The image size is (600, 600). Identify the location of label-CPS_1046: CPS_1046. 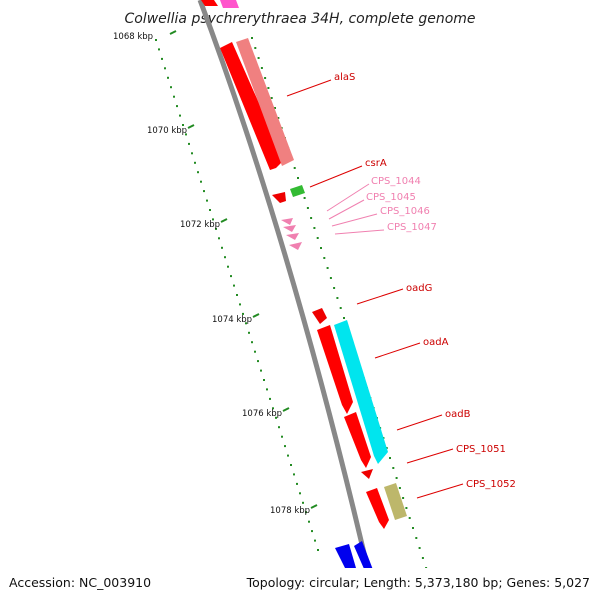
(405, 211).